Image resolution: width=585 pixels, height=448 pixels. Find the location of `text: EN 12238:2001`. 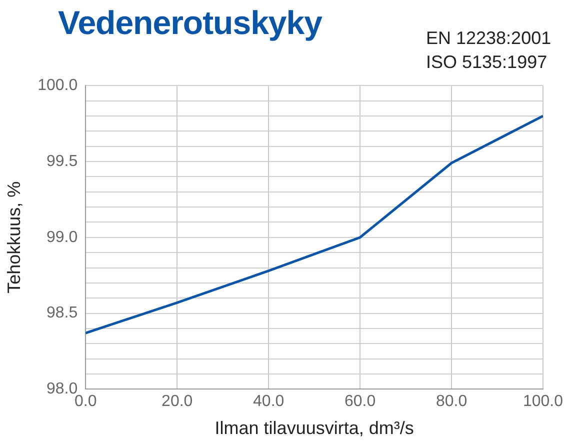

text: EN 12238:2001 is located at coordinates (489, 38).